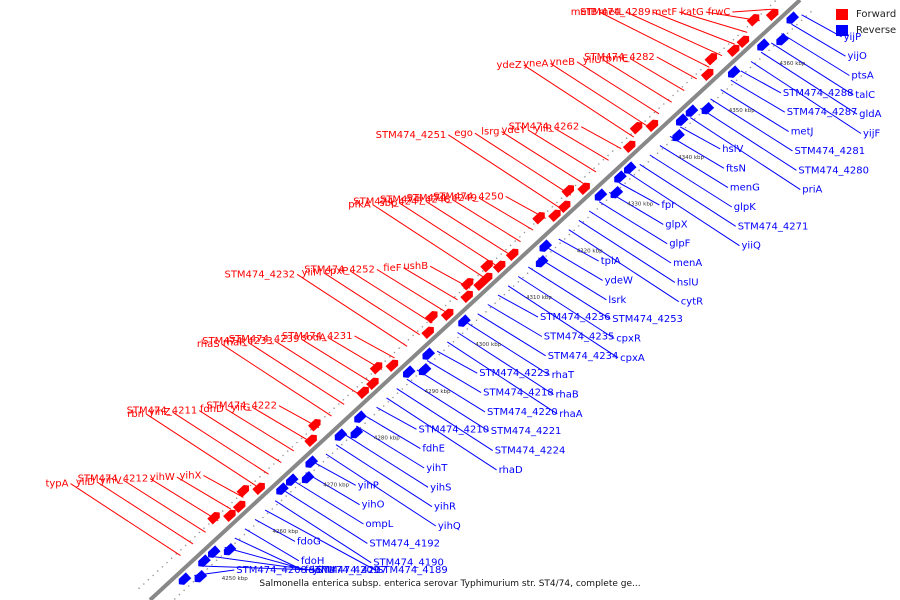 The image size is (900, 600). Describe the element at coordinates (208, 344) in the screenshot. I see `forward-gene-label: rhaS` at that location.